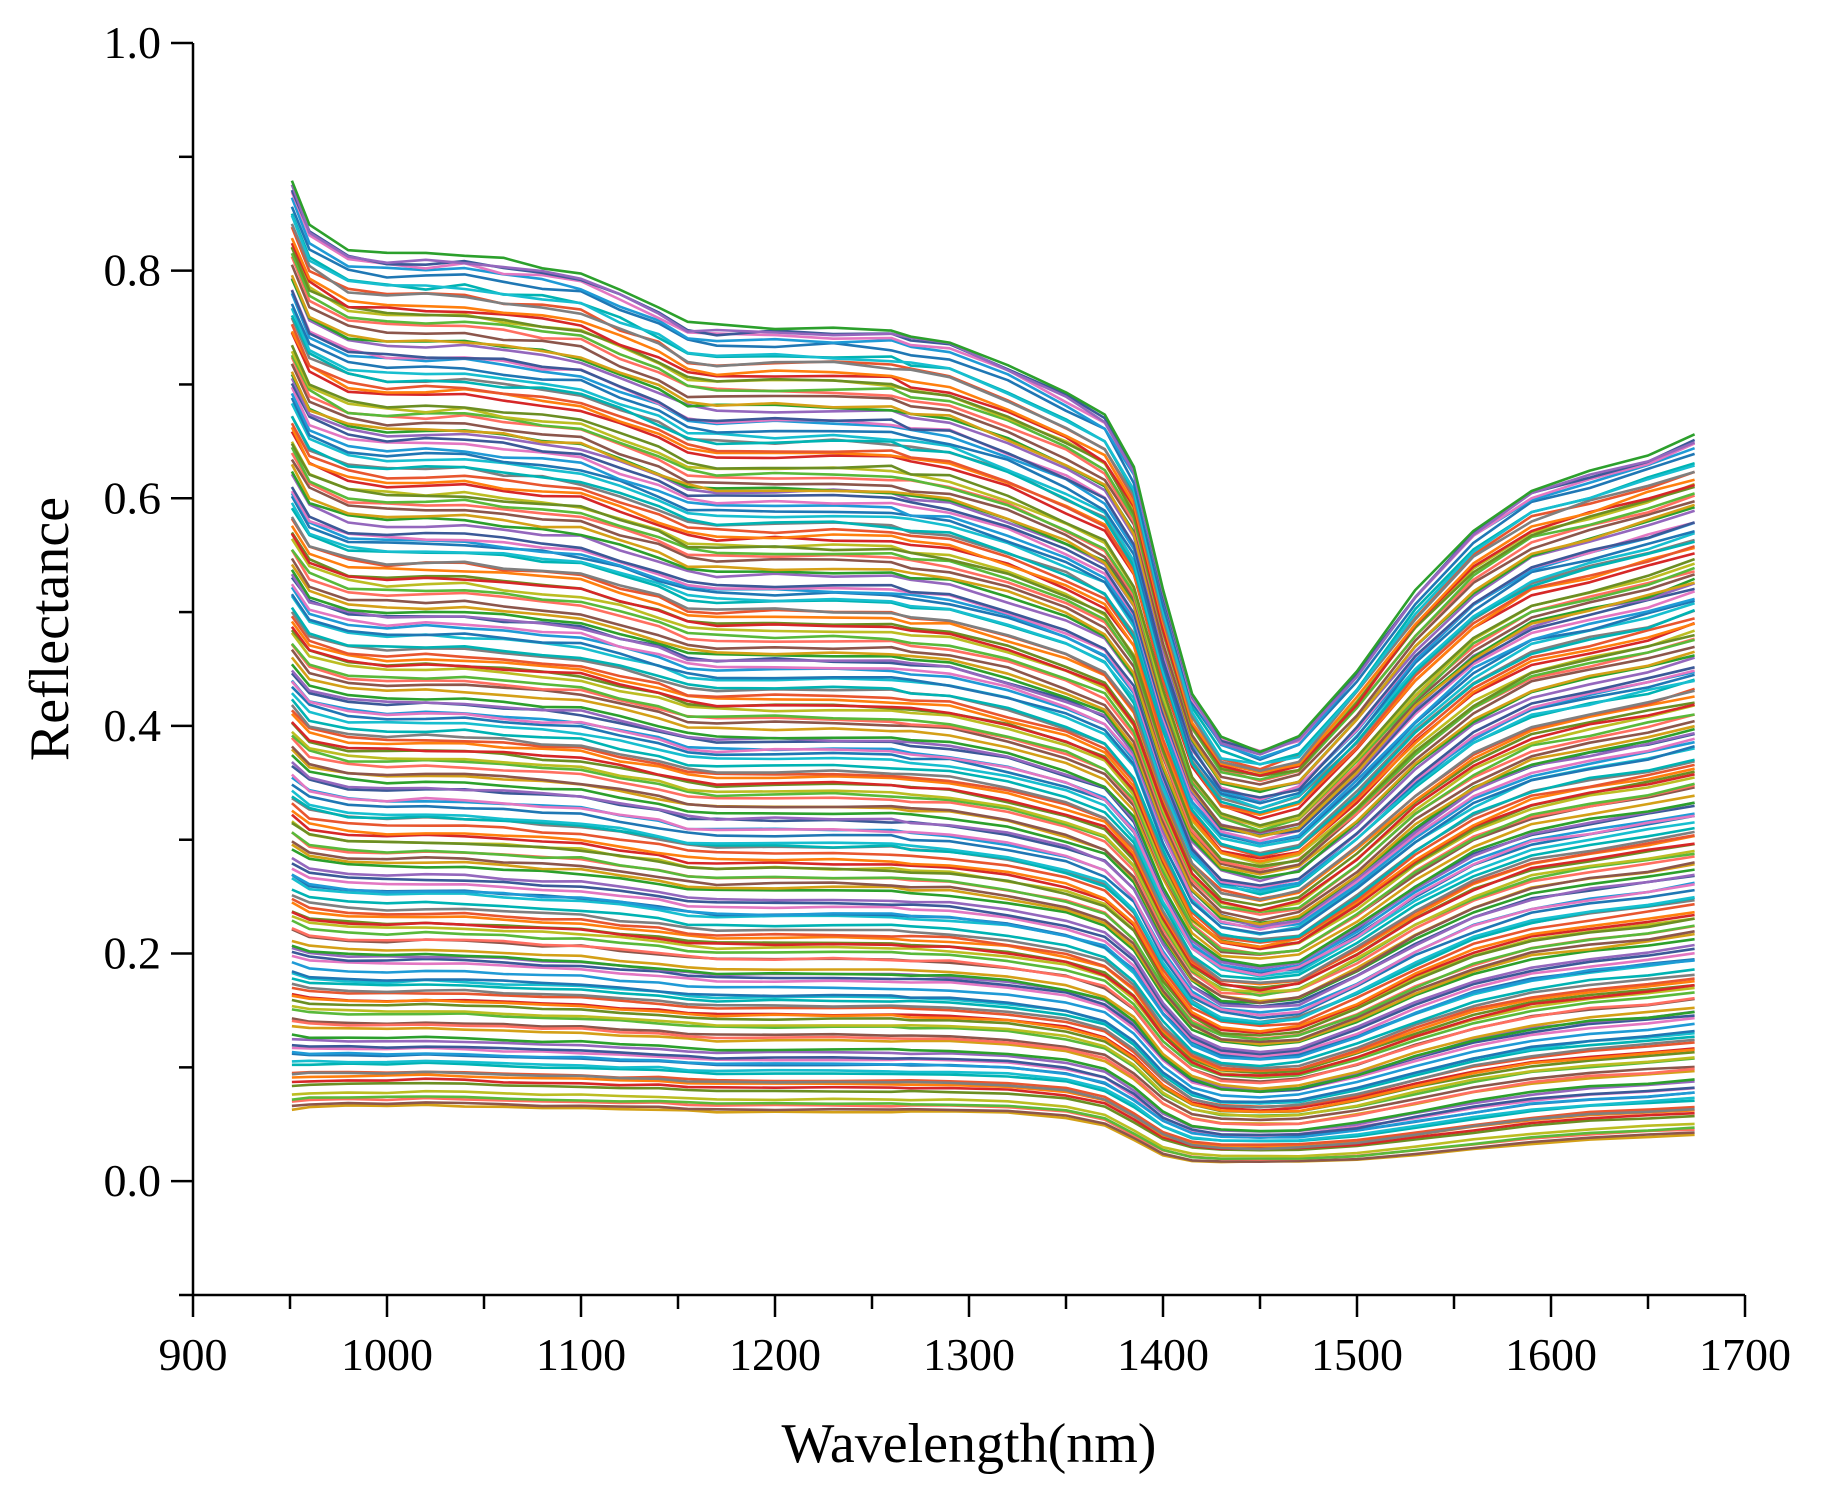 The image size is (1827, 1491). Describe the element at coordinates (1551, 1354) in the screenshot. I see `x-tick-label: 1600` at that location.